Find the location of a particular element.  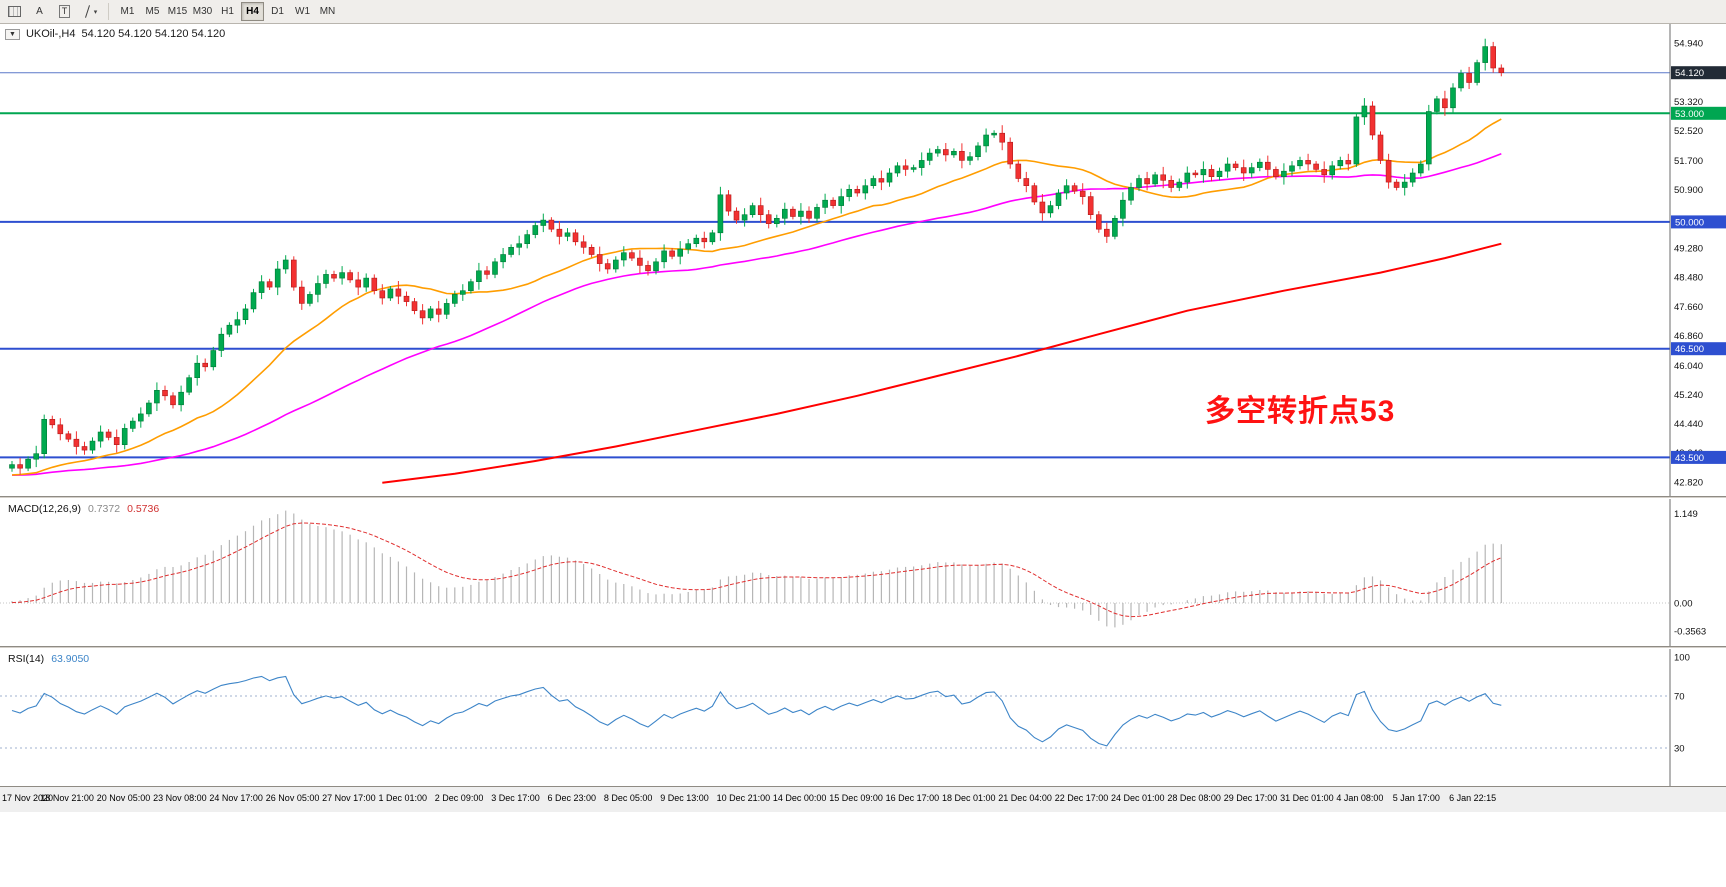

grid-icon is located at coordinates (14, 11).